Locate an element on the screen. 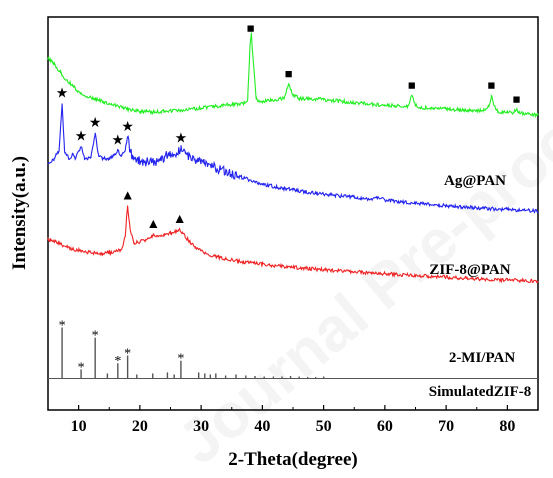 The height and width of the screenshot is (478, 553). series-label: Ag@PAN is located at coordinates (475, 181).